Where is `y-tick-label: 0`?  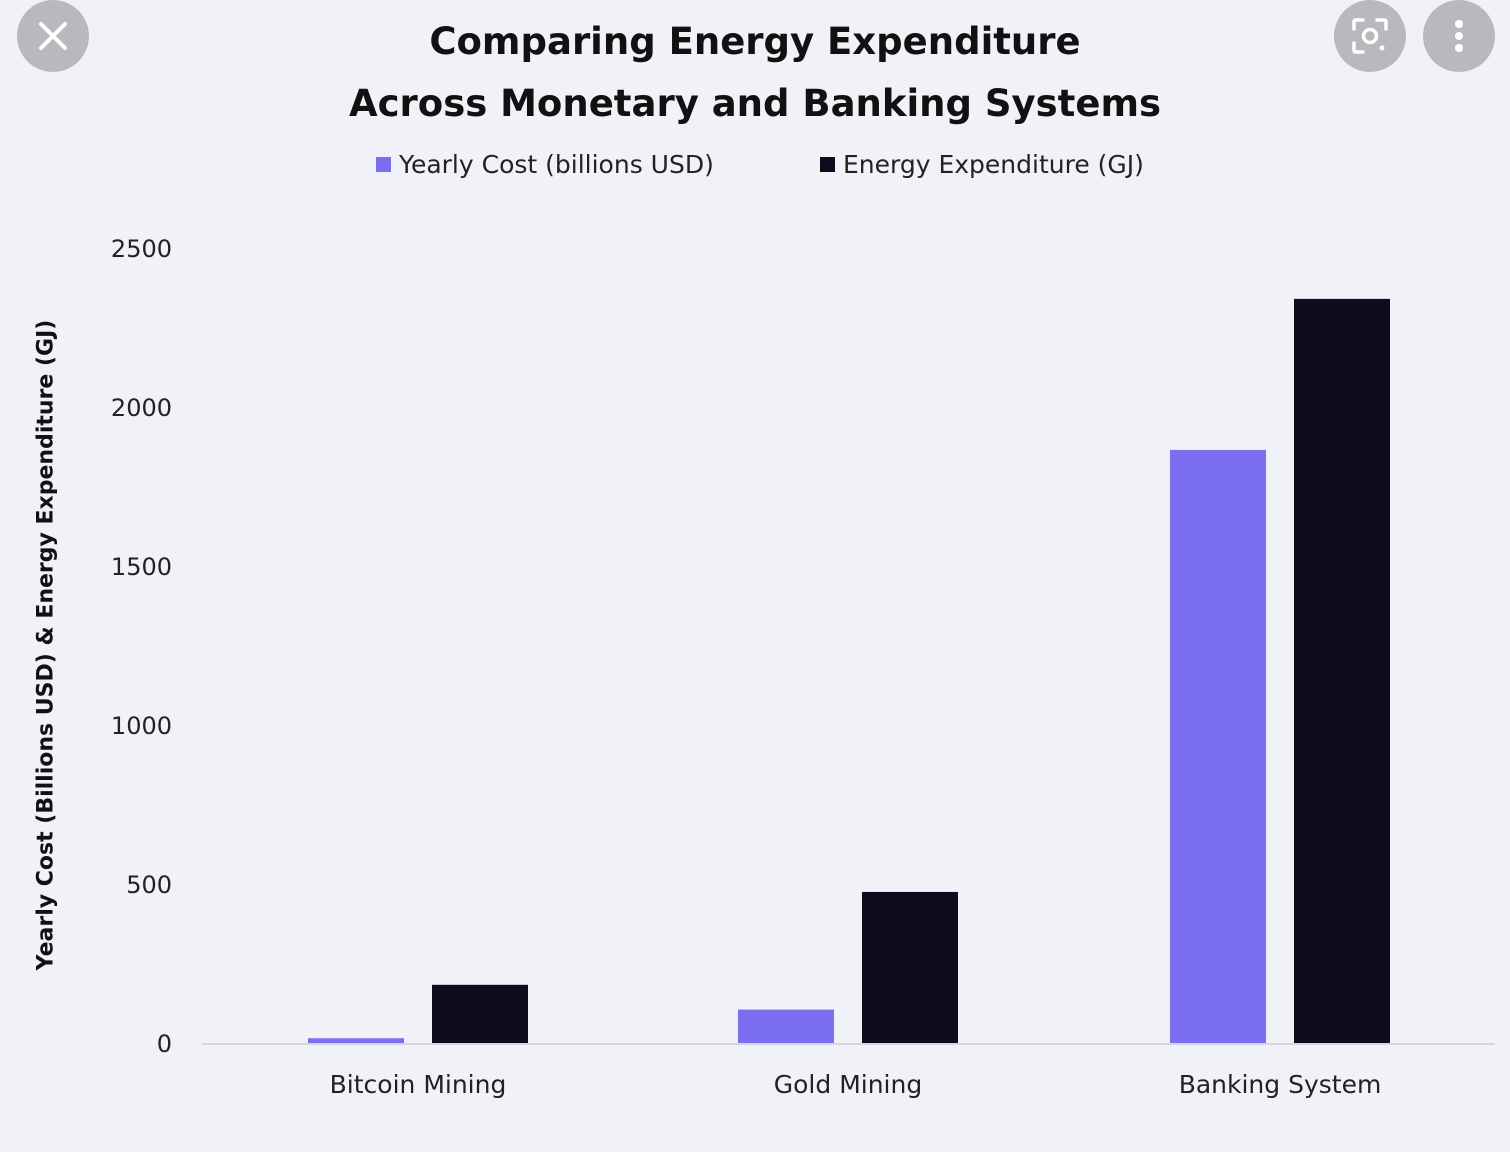 y-tick-label: 0 is located at coordinates (164, 1044).